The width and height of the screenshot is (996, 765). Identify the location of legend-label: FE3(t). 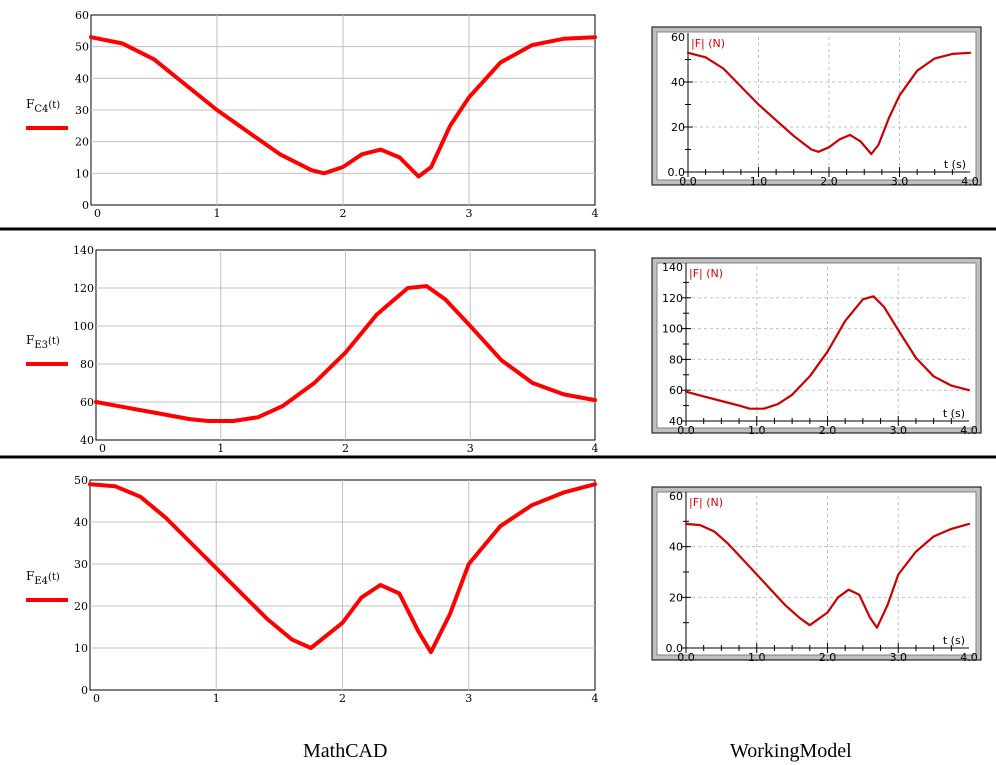
(43, 342).